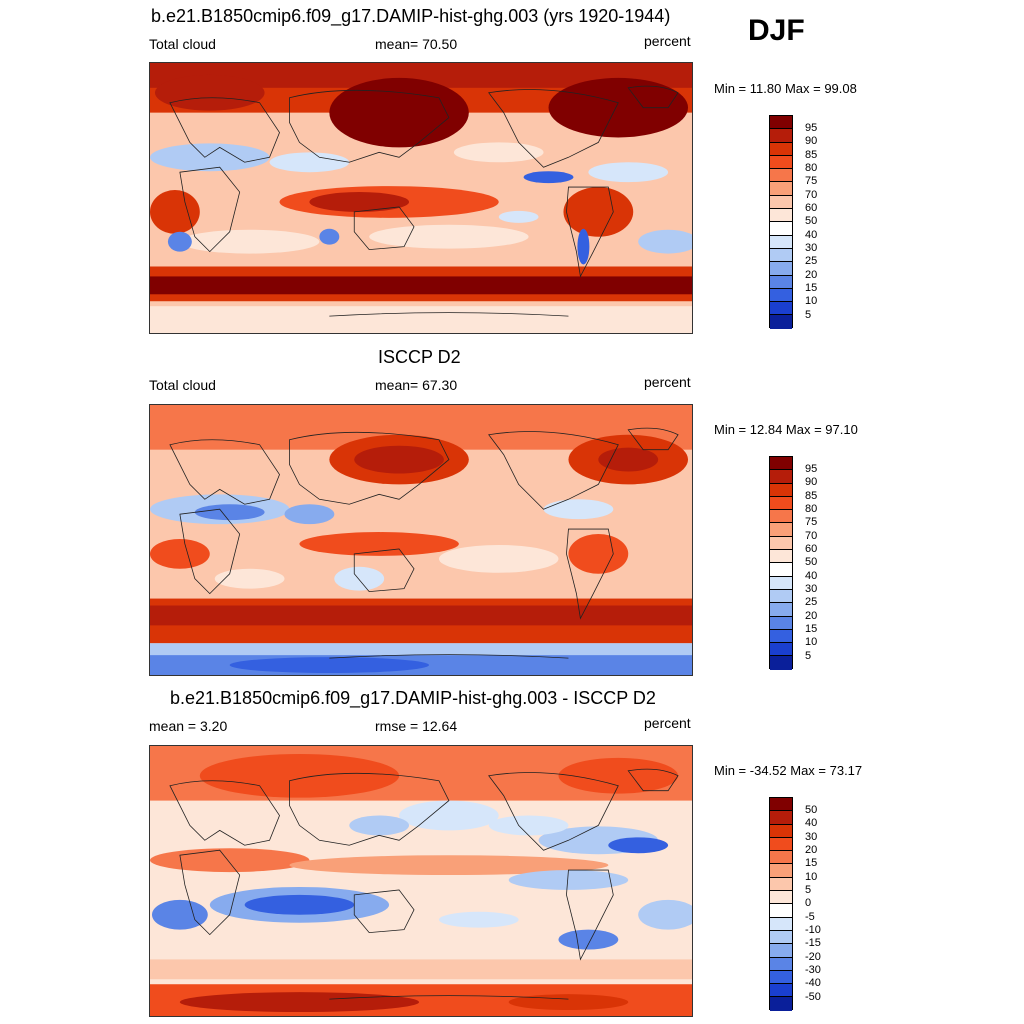  Describe the element at coordinates (811, 837) in the screenshot. I see `panel-3-colorbar-label: 30` at that location.